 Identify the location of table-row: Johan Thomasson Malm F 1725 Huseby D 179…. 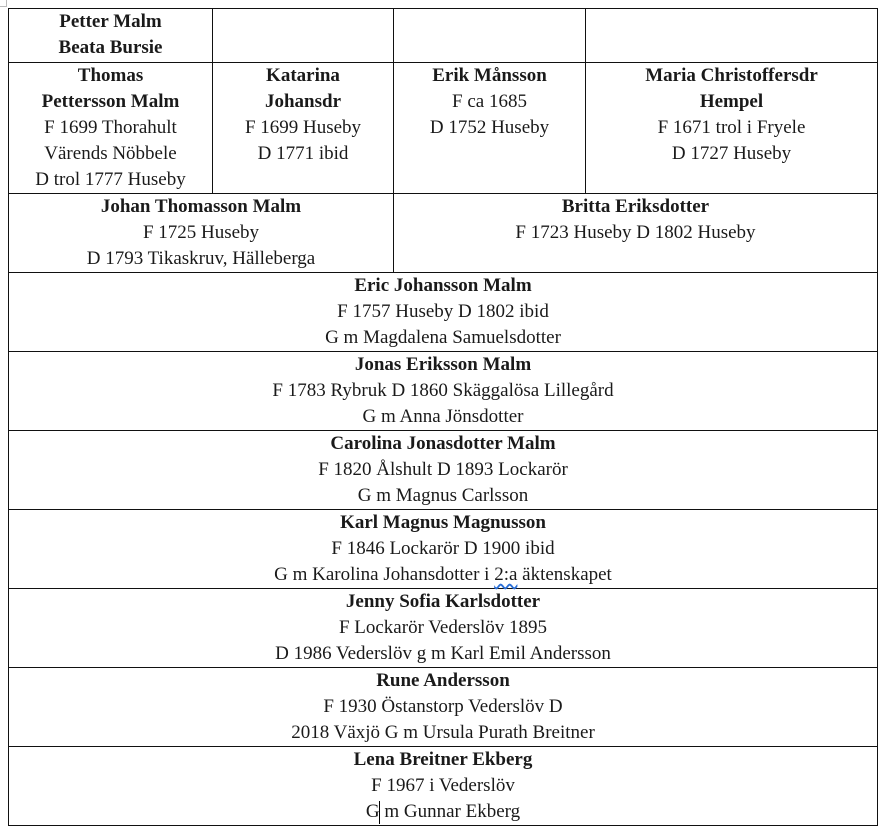
(443, 233).